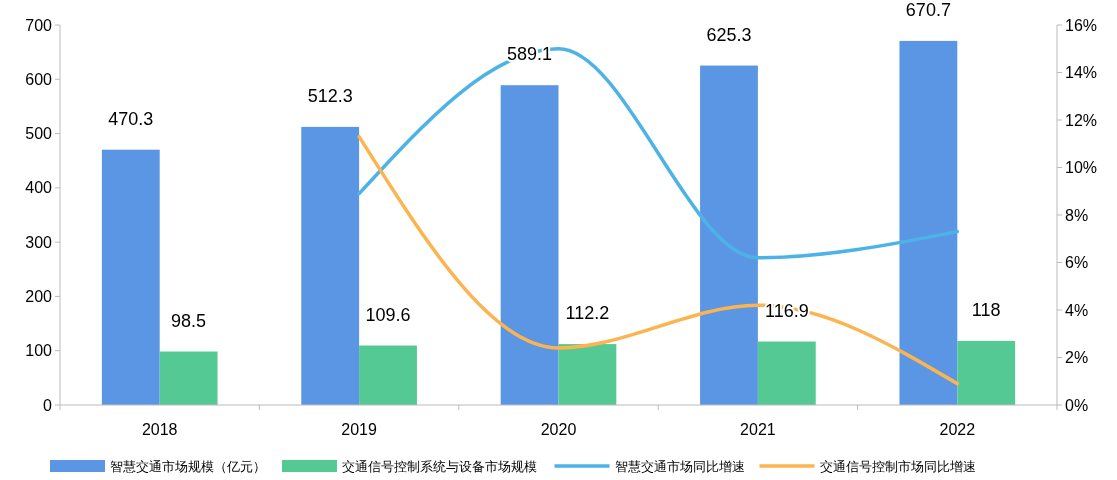 This screenshot has width=1117, height=480. I want to click on data-label: 512.3, so click(330, 95).